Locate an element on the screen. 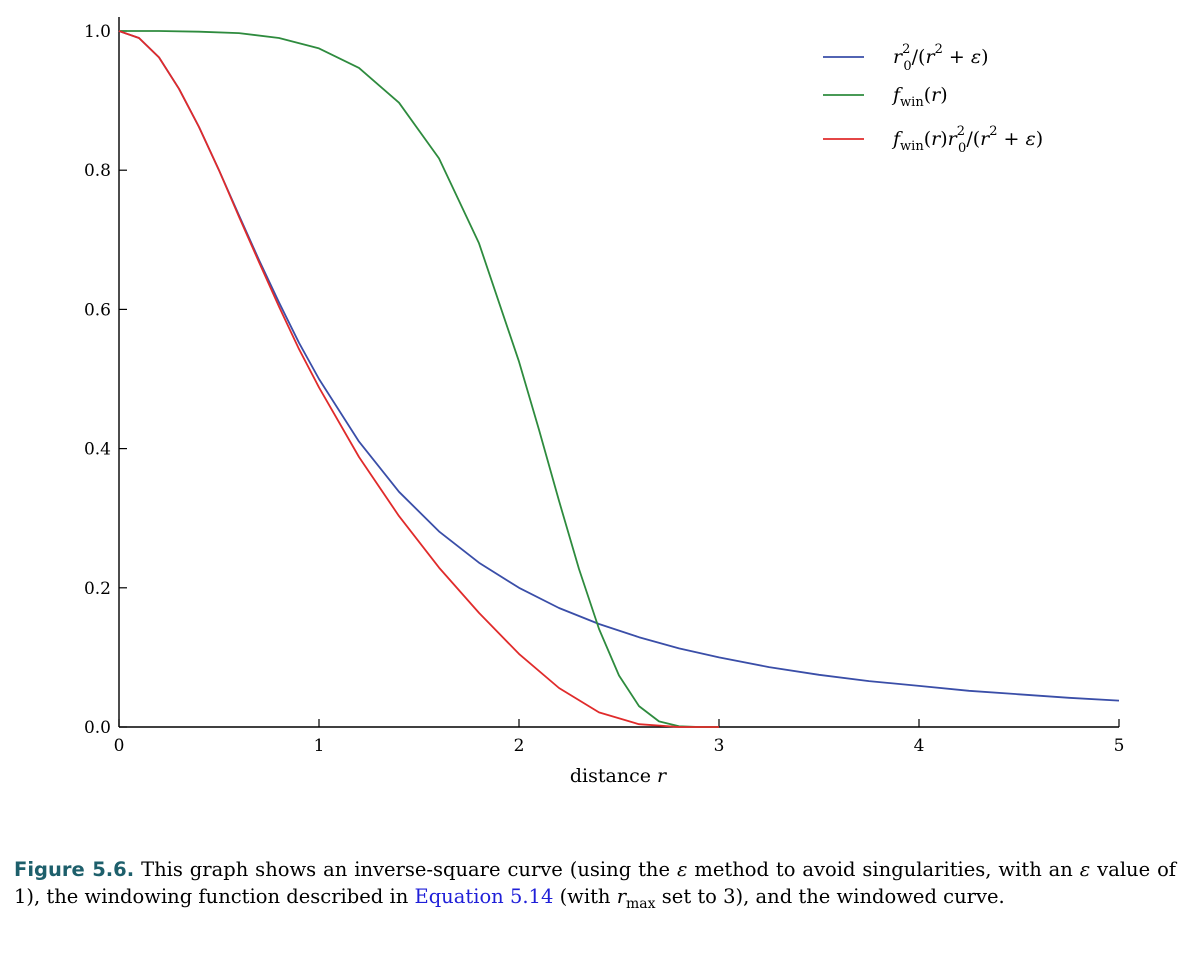 Image resolution: width=1193 pixels, height=955 pixels. caption-rmax: rmax is located at coordinates (636, 898).